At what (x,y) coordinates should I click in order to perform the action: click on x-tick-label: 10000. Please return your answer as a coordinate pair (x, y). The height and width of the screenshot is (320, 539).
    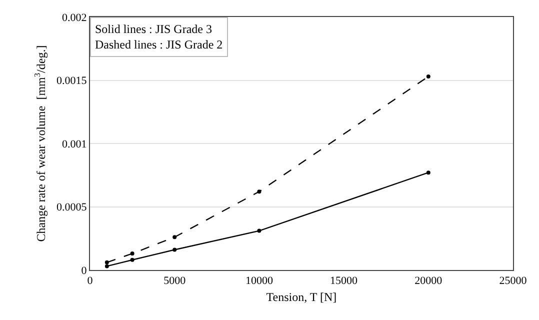
    Looking at the image, I should click on (259, 281).